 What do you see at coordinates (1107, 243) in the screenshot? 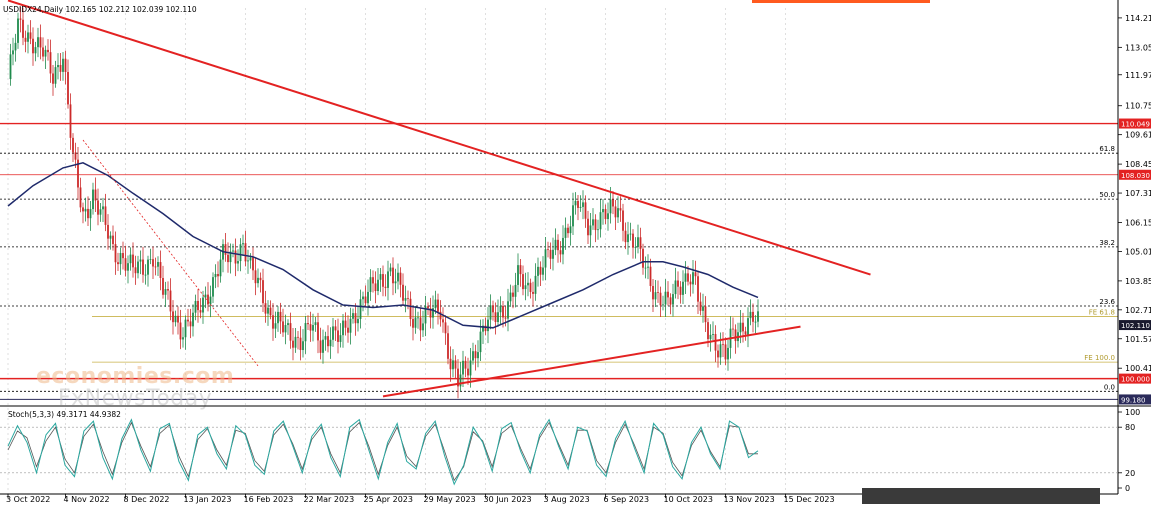
I see `fib-level-label: 38.2` at bounding box center [1107, 243].